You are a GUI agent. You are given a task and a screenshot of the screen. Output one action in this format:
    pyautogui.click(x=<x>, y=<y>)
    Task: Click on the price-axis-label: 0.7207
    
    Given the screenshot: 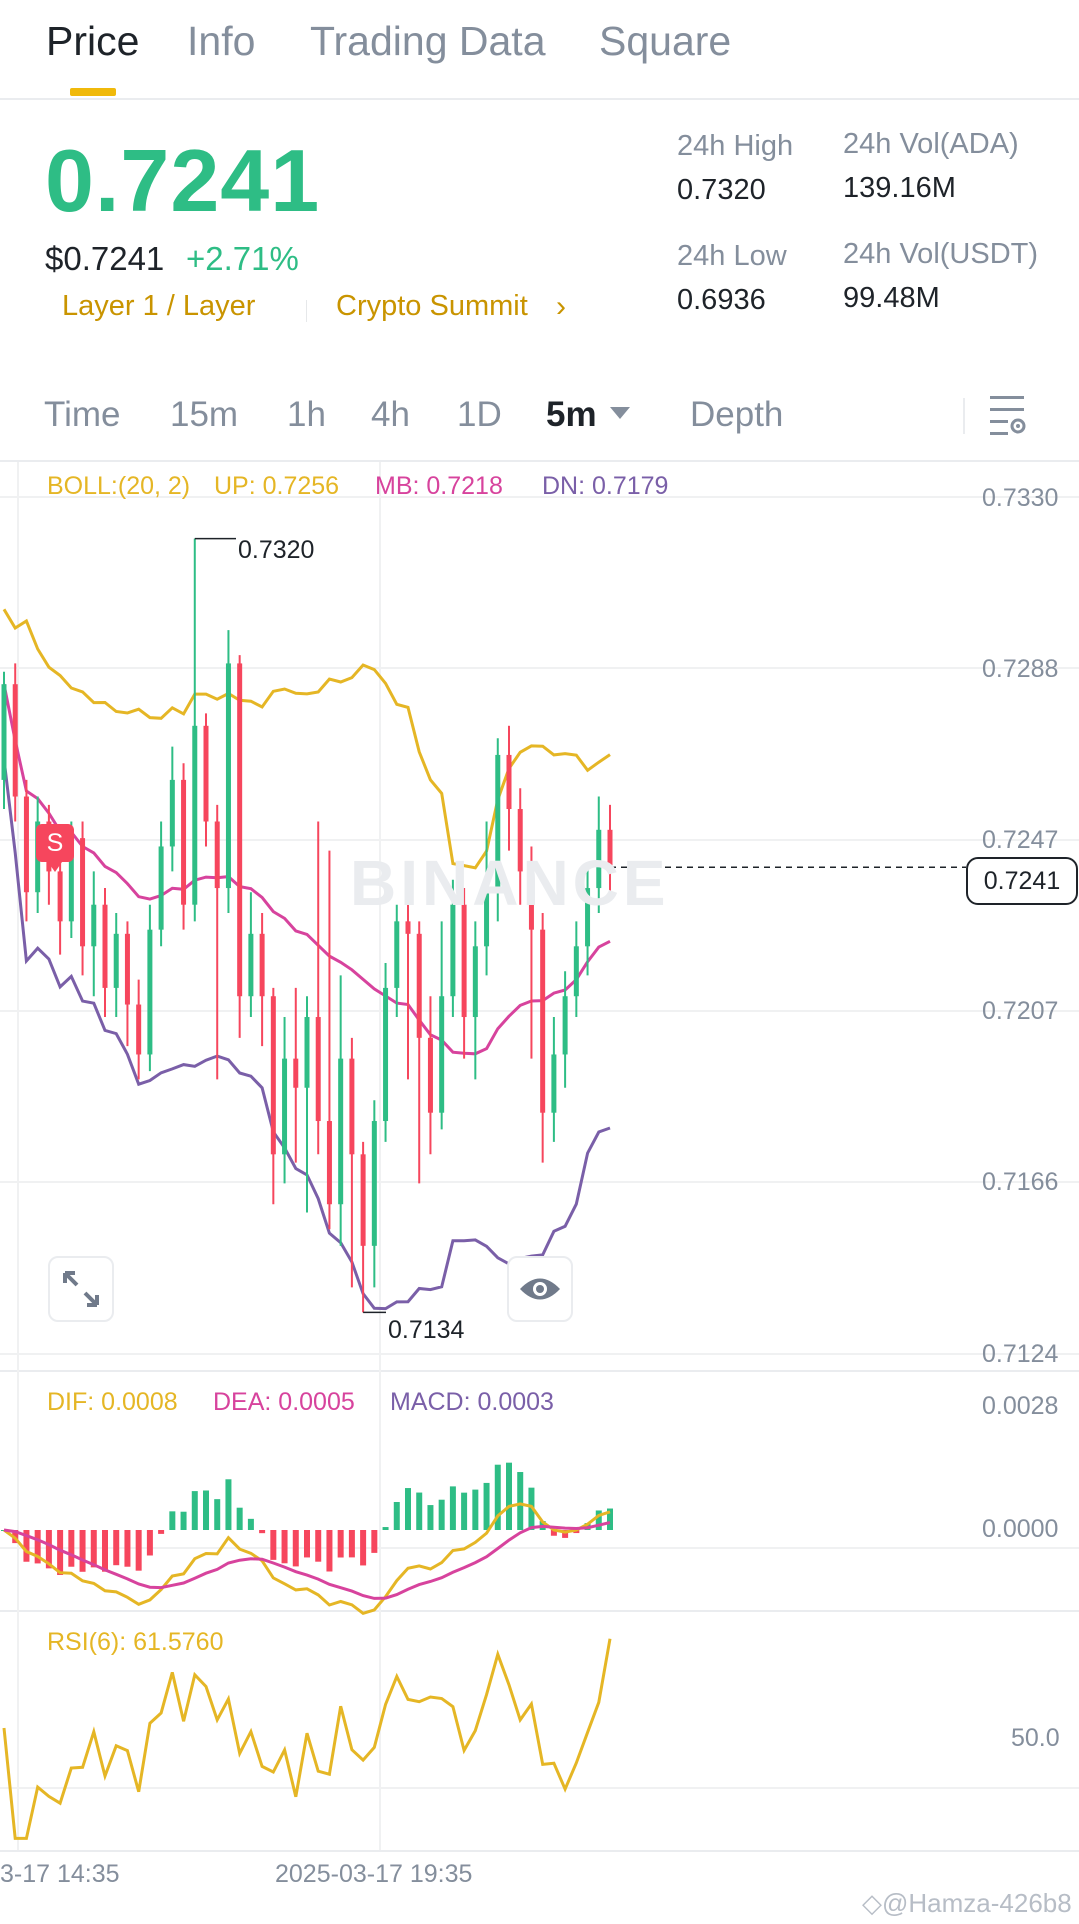 What is the action you would take?
    pyautogui.click(x=1020, y=1011)
    